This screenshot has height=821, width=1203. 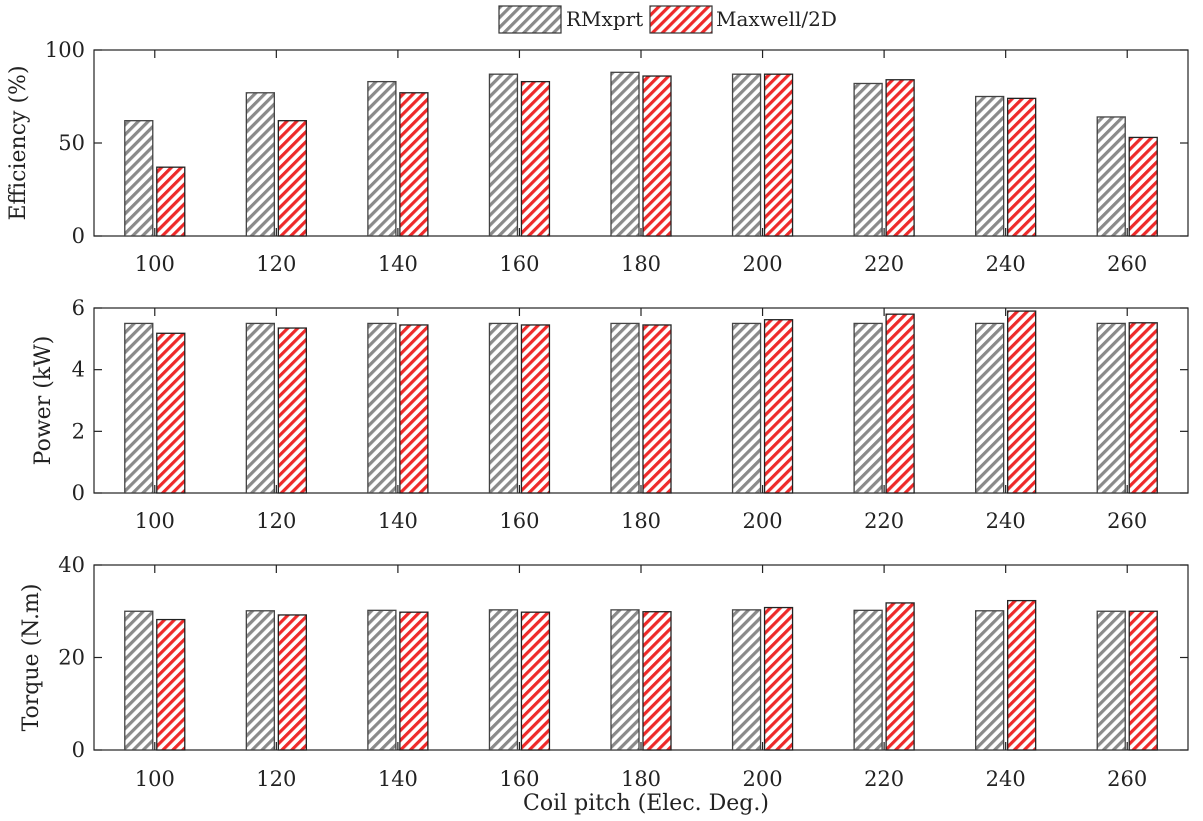 What do you see at coordinates (71, 143) in the screenshot?
I see `y-tick-label: 50` at bounding box center [71, 143].